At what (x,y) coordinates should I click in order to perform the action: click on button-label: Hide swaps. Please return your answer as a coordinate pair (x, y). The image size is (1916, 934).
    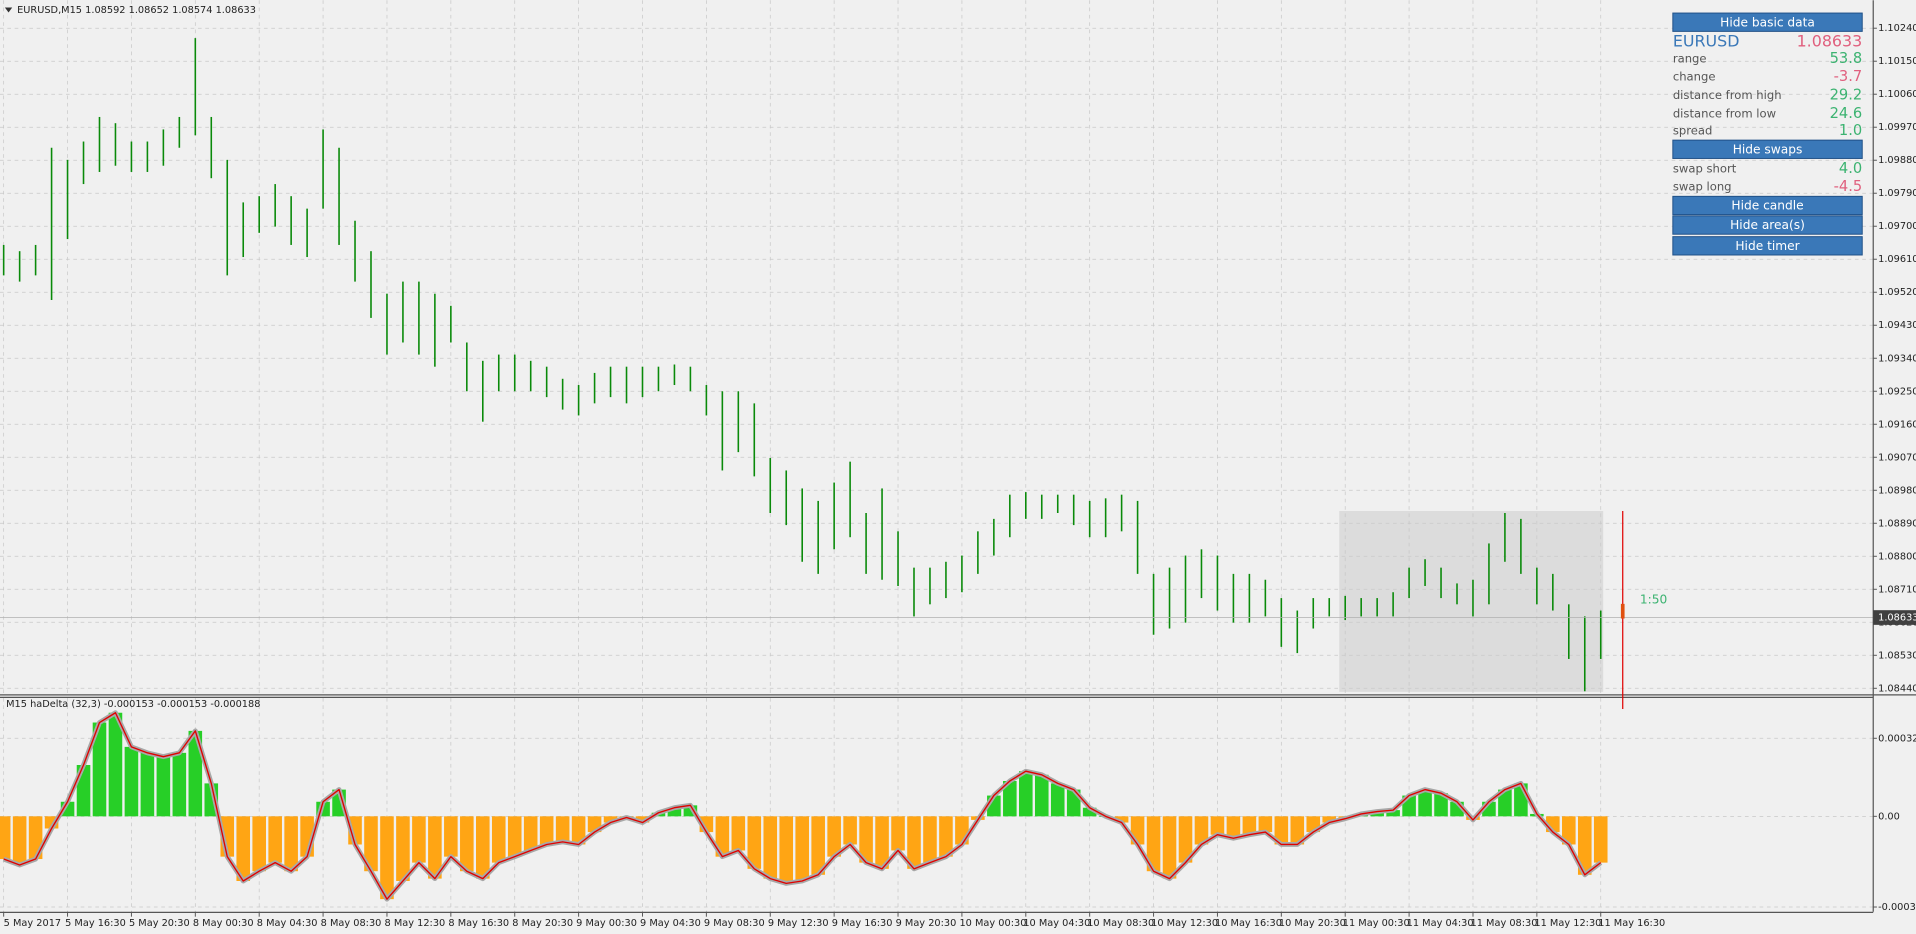
    Looking at the image, I should click on (1768, 149).